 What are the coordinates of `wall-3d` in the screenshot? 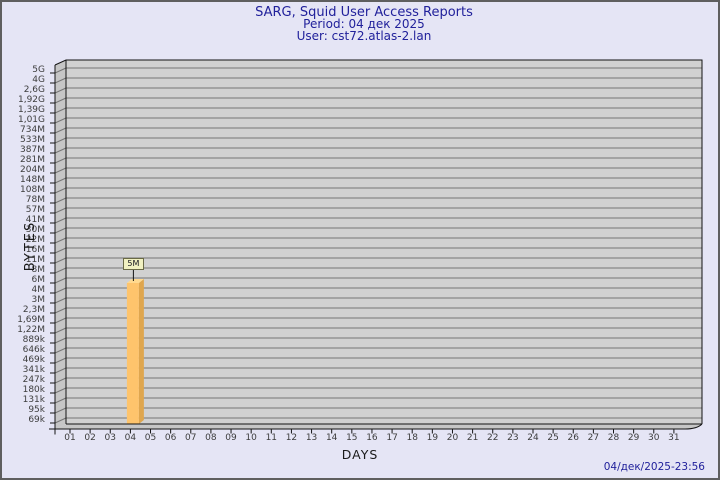 It's located at (60, 244).